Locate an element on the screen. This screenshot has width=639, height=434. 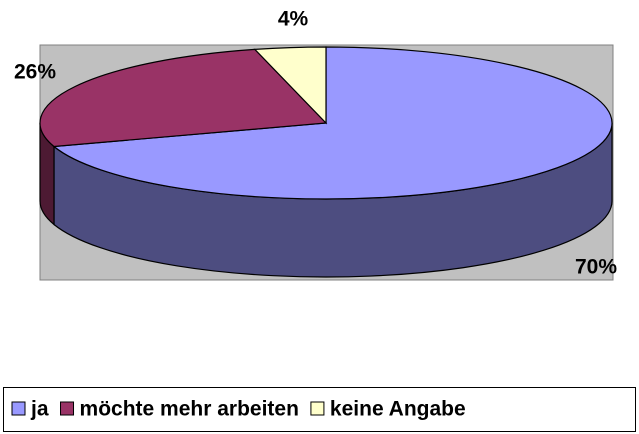
legend-label: ja is located at coordinates (39, 409).